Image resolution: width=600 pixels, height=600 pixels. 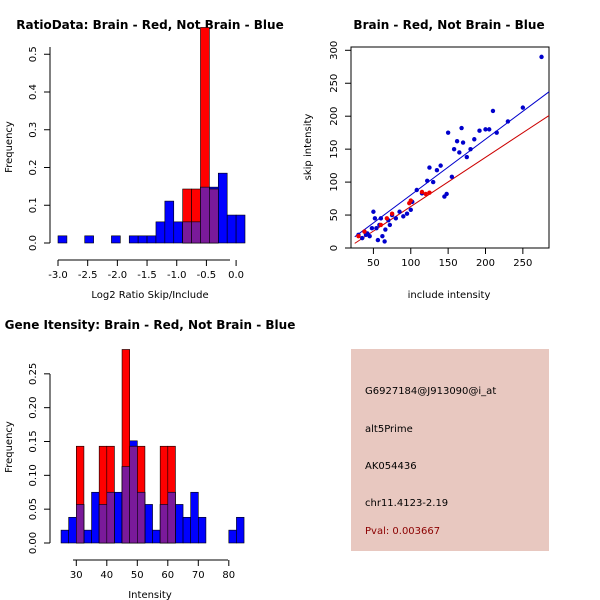 I want to click on intensity-ytick-label: 0.05, so click(x=33, y=509).